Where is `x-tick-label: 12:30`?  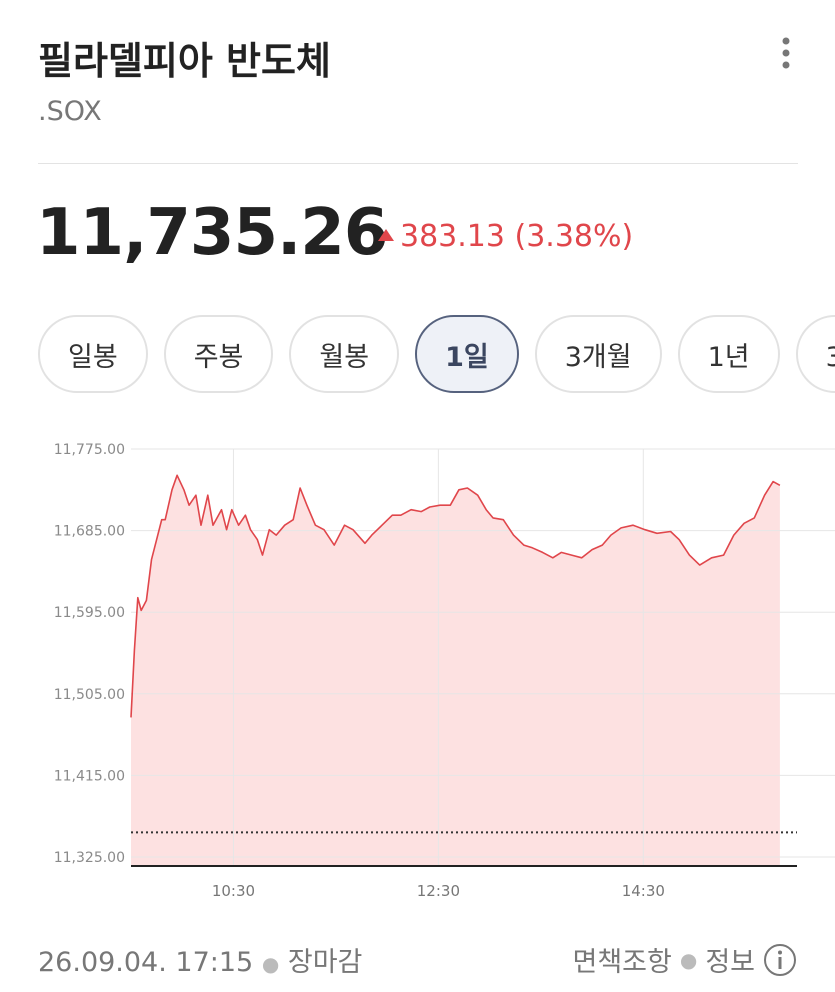 x-tick-label: 12:30 is located at coordinates (438, 891).